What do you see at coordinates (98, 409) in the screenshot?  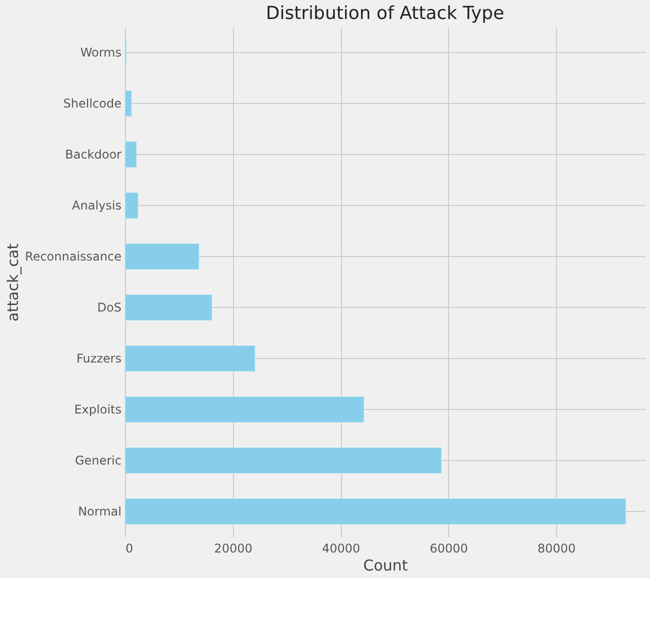 I see `y-tick-label: Exploits` at bounding box center [98, 409].